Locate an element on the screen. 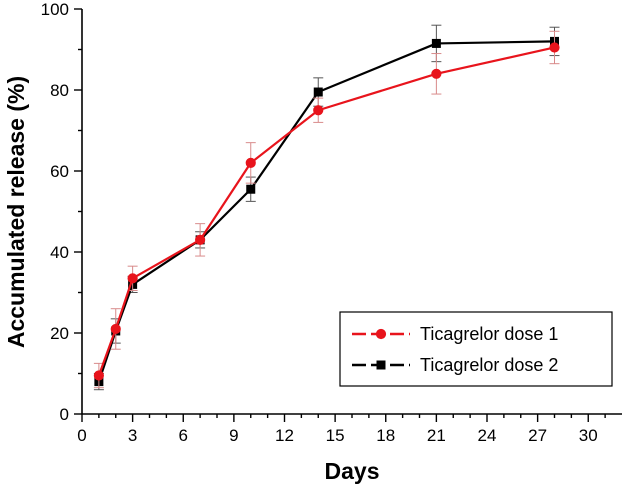 The image size is (640, 490). x-tick-label: 24 is located at coordinates (487, 435).